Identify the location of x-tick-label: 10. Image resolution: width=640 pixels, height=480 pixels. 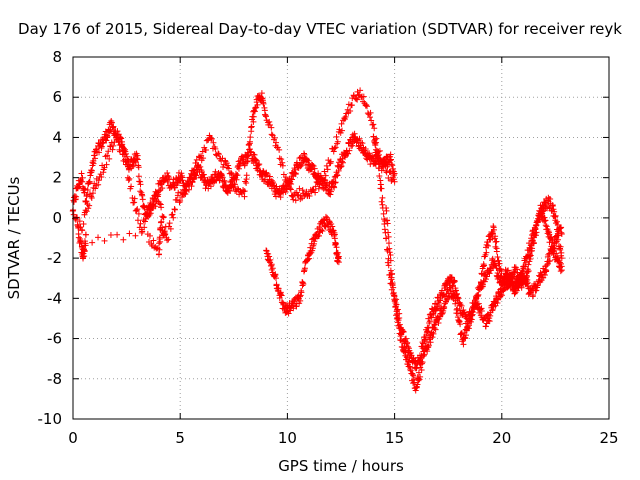
(287, 438).